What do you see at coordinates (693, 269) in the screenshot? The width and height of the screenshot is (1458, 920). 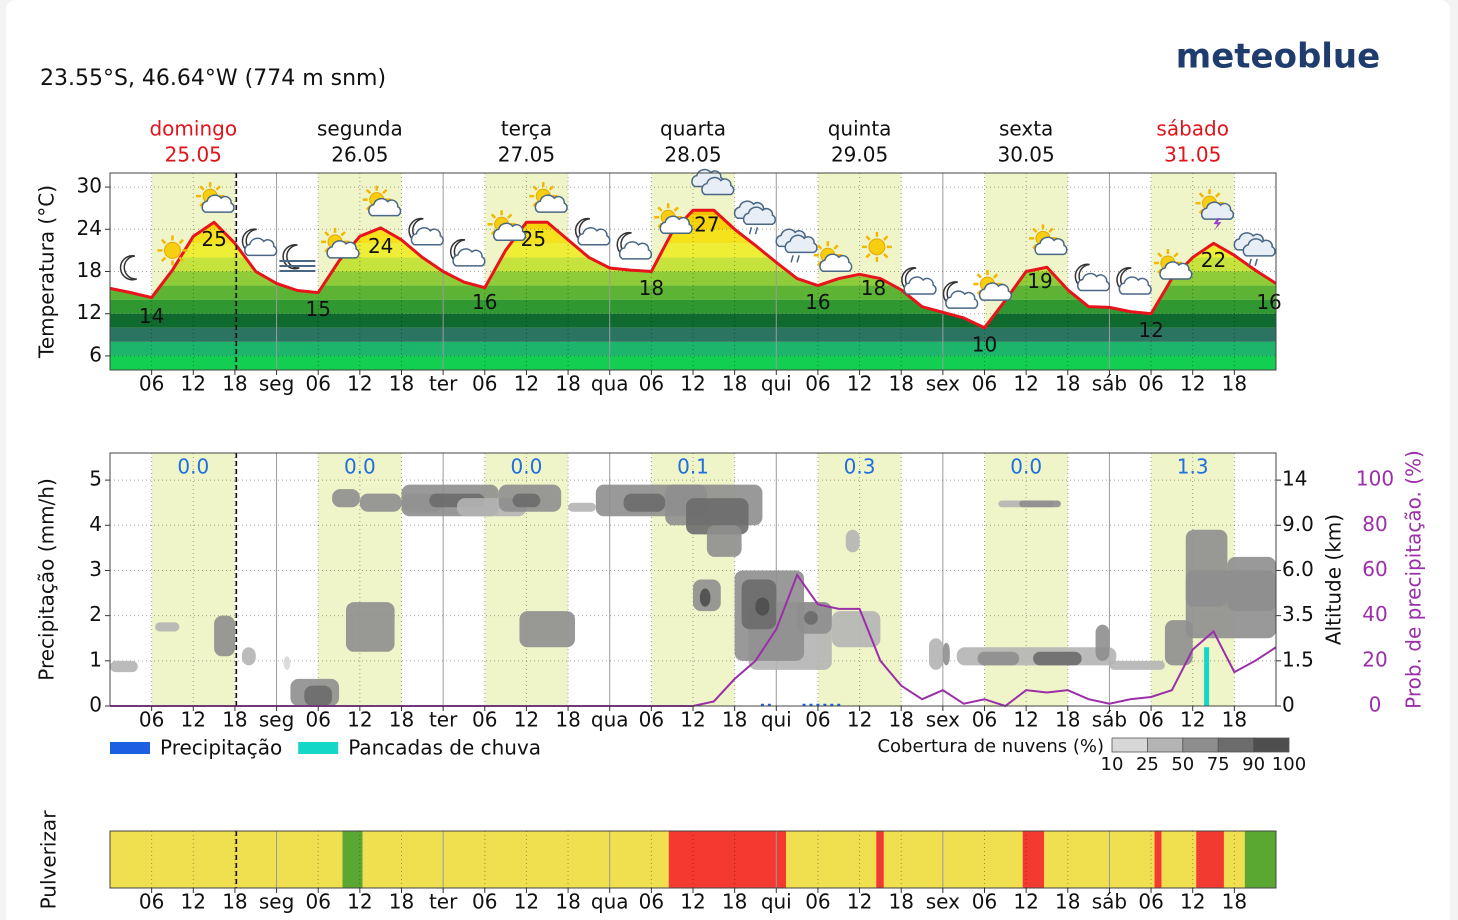 I see `temperature-line` at bounding box center [693, 269].